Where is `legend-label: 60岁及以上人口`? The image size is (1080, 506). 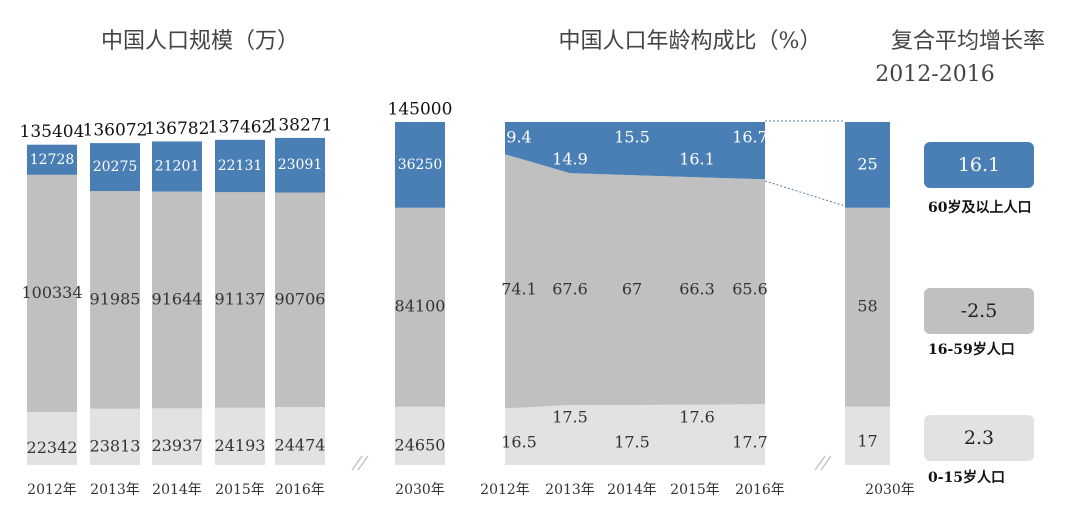 legend-label: 60岁及以上人口 is located at coordinates (979, 207).